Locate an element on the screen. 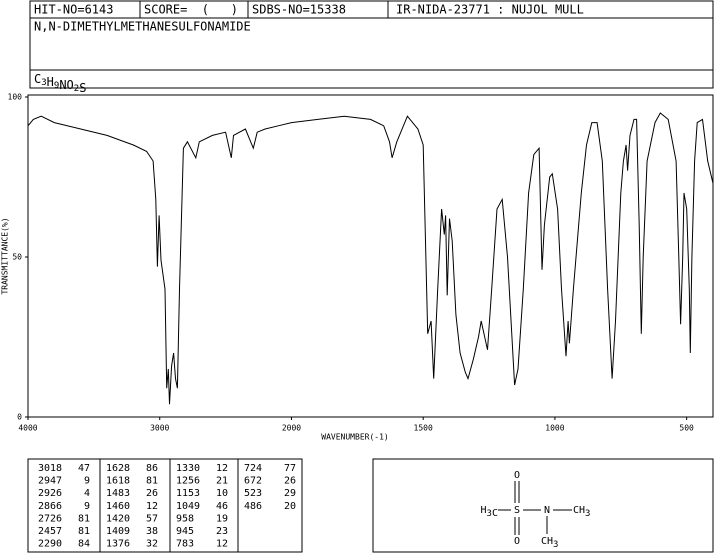 The image size is (715, 553). atom: H3C is located at coordinates (489, 512).